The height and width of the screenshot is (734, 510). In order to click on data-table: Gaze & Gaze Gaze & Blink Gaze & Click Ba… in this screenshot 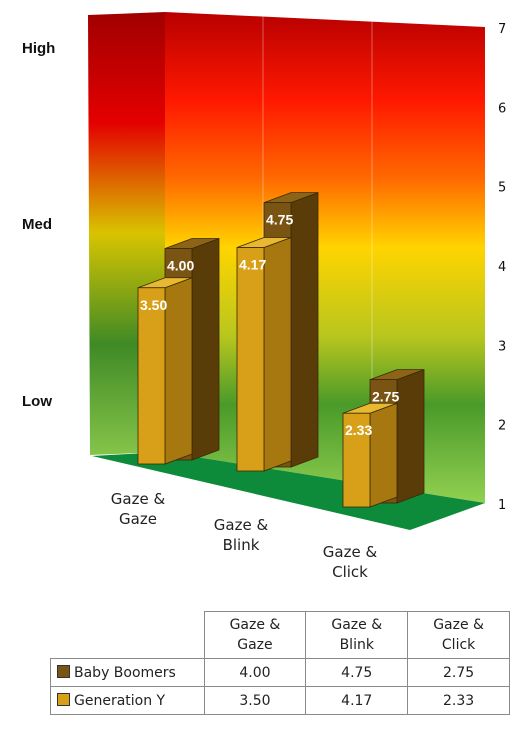, I will do `click(280, 663)`.